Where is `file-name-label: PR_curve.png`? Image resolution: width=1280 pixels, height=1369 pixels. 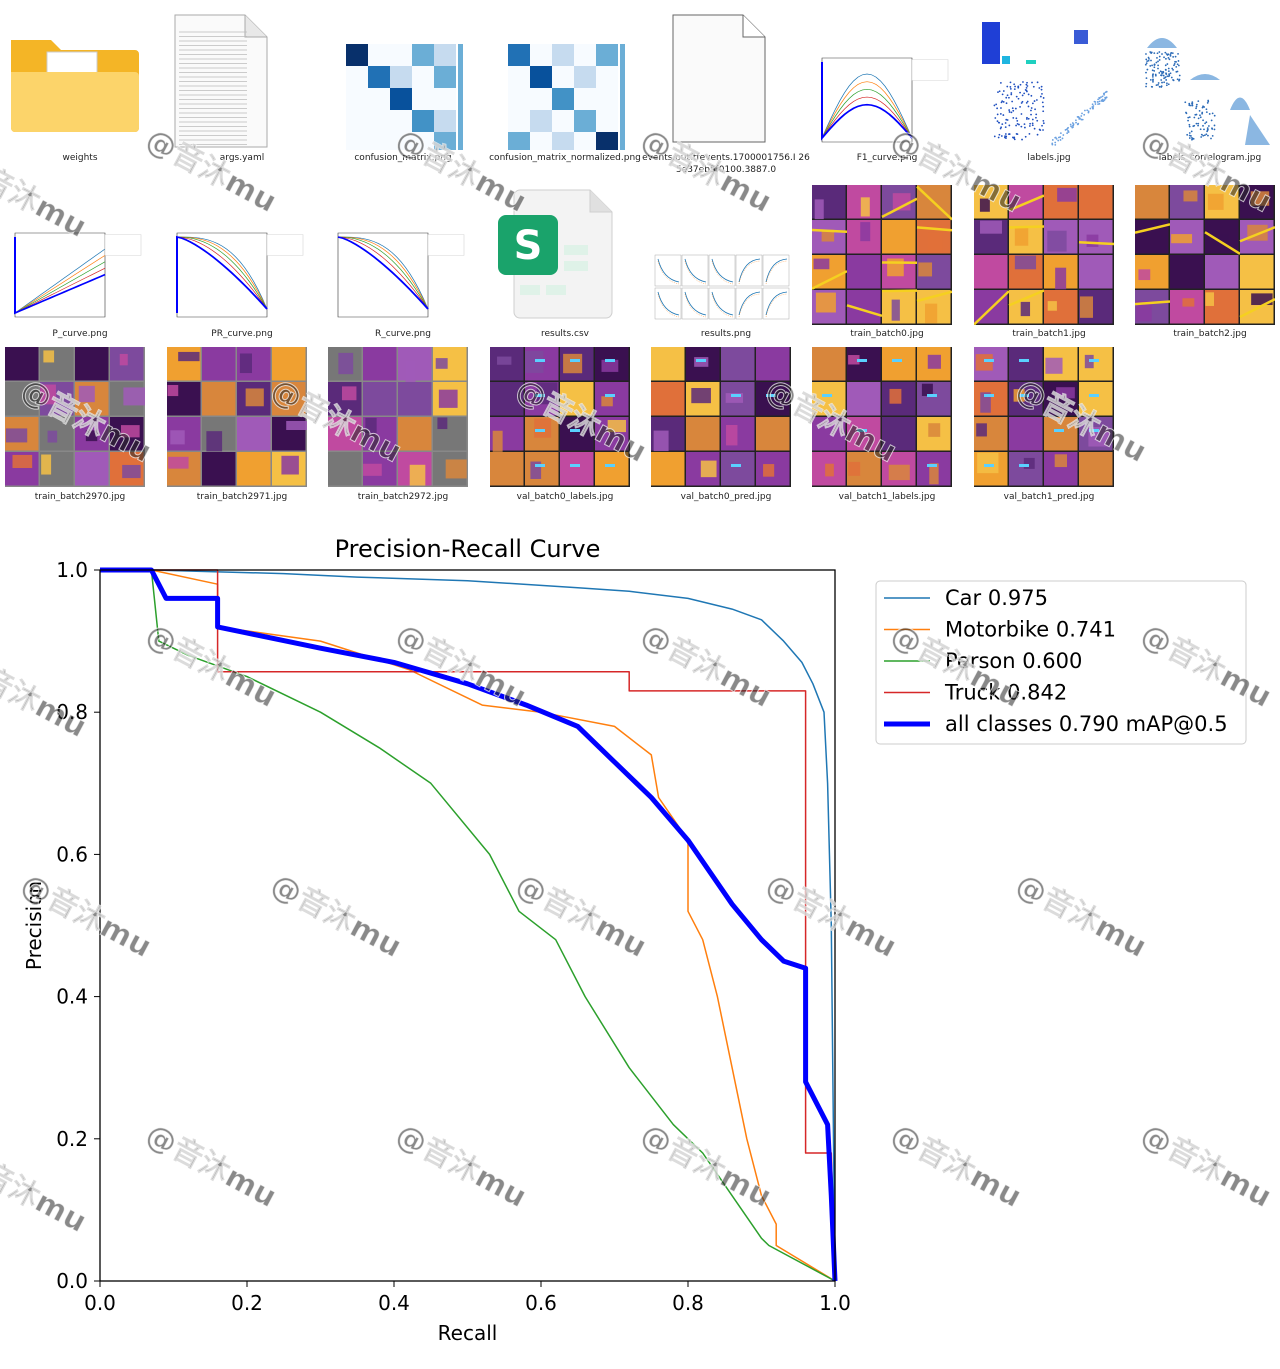
file-name-label: PR_curve.png is located at coordinates (242, 334).